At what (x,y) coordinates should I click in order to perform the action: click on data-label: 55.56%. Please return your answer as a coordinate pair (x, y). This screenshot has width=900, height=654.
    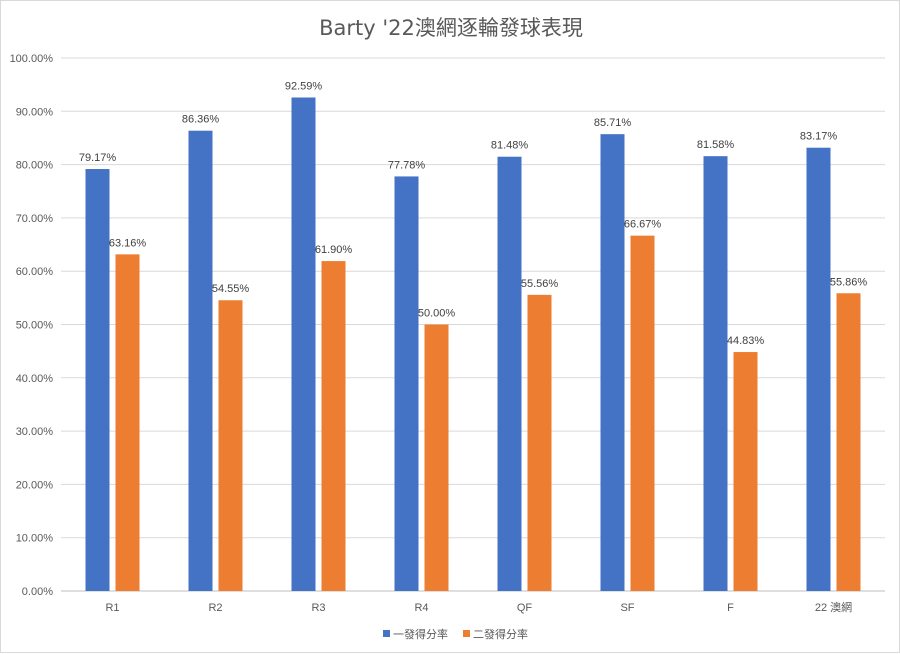
    Looking at the image, I should click on (540, 284).